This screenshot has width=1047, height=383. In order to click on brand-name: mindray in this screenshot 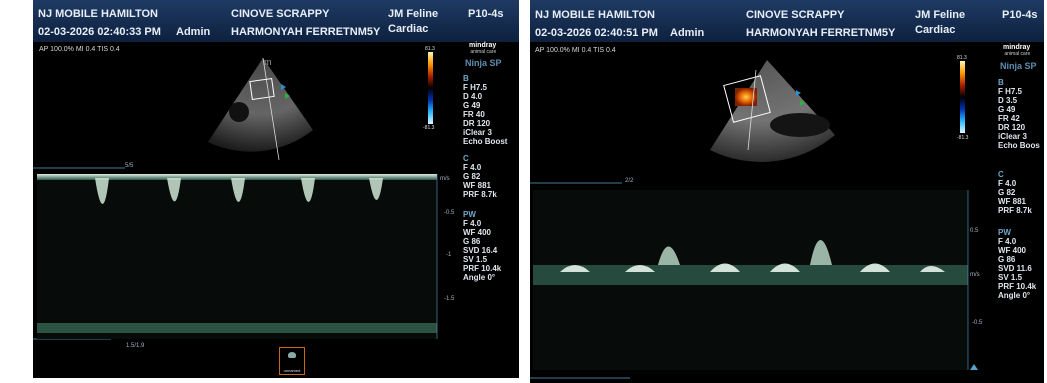, I will do `click(483, 45)`.